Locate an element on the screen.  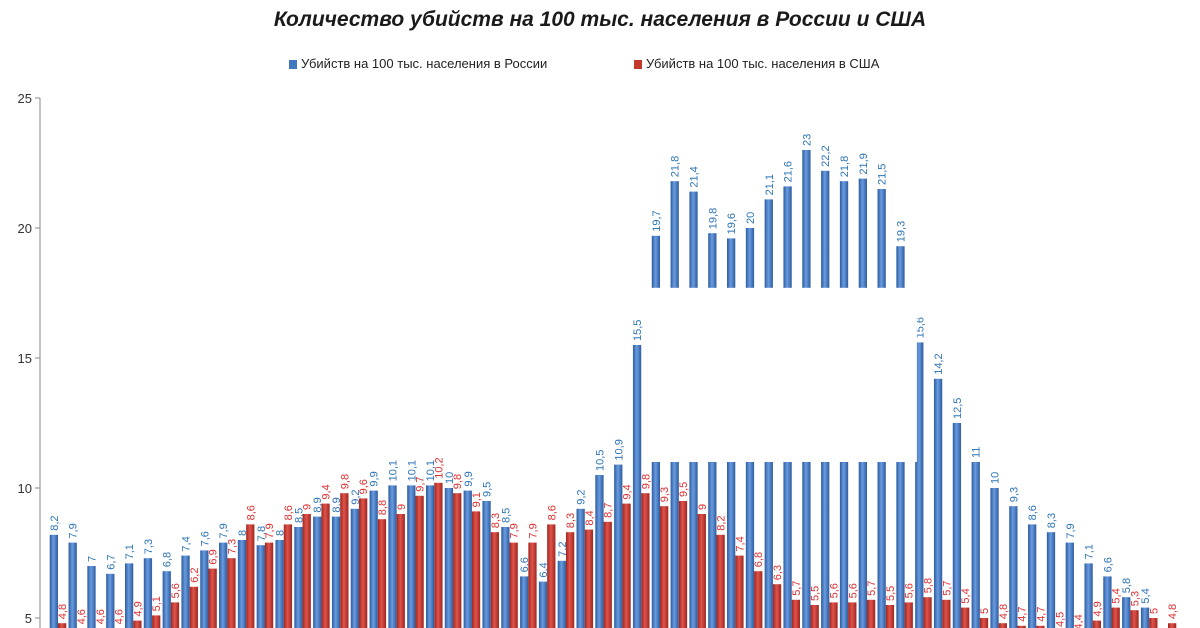
data-label-russia: 9,5 is located at coordinates (488, 489).